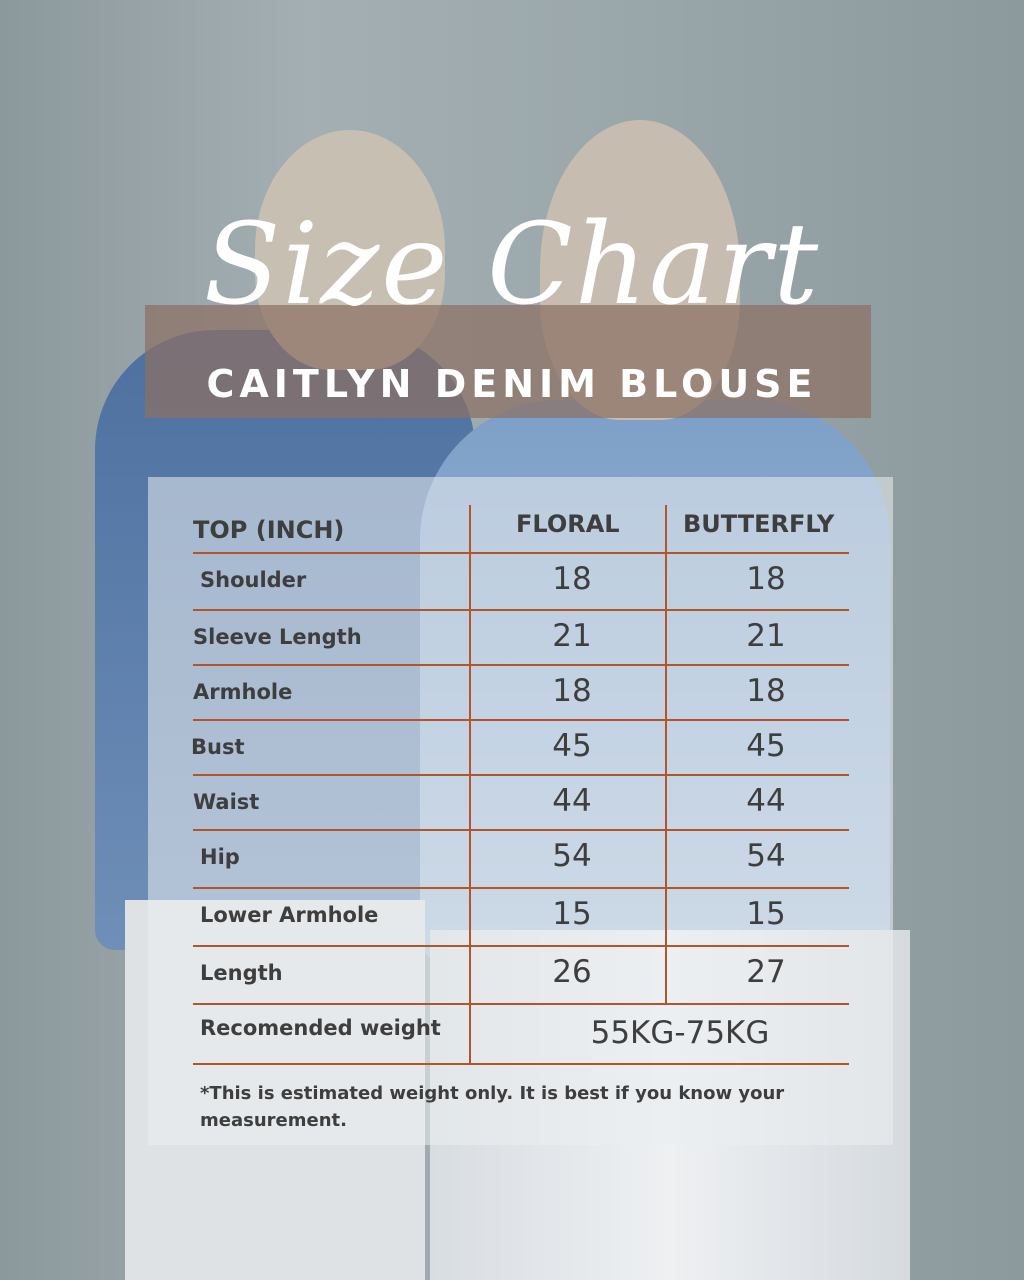 The image size is (1024, 1280). Describe the element at coordinates (241, 973) in the screenshot. I see `row-label: Length` at that location.